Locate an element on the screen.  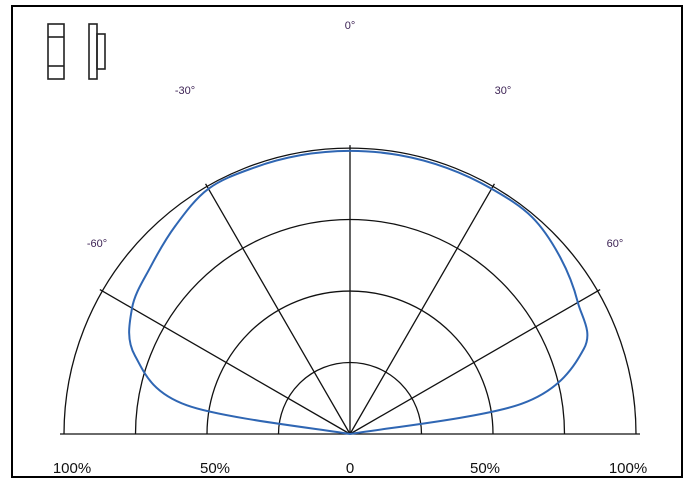
angle-label-30: 30° is located at coordinates (503, 91).